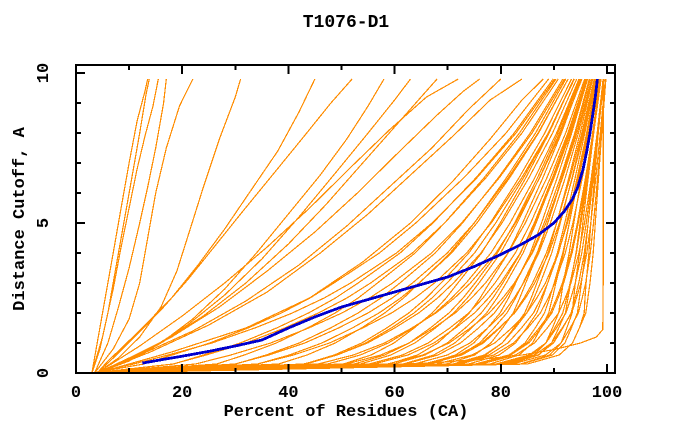 Image resolution: width=680 pixels, height=440 pixels. What do you see at coordinates (346, 412) in the screenshot?
I see `x-axis-label: Percent of Residues (CA)` at bounding box center [346, 412].